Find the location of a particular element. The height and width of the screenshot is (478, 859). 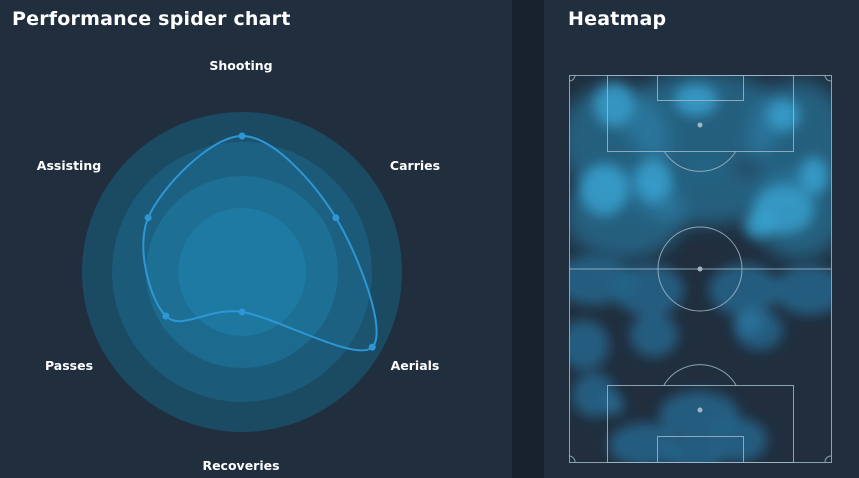

axis-label-aerials: Aerials is located at coordinates (415, 365).